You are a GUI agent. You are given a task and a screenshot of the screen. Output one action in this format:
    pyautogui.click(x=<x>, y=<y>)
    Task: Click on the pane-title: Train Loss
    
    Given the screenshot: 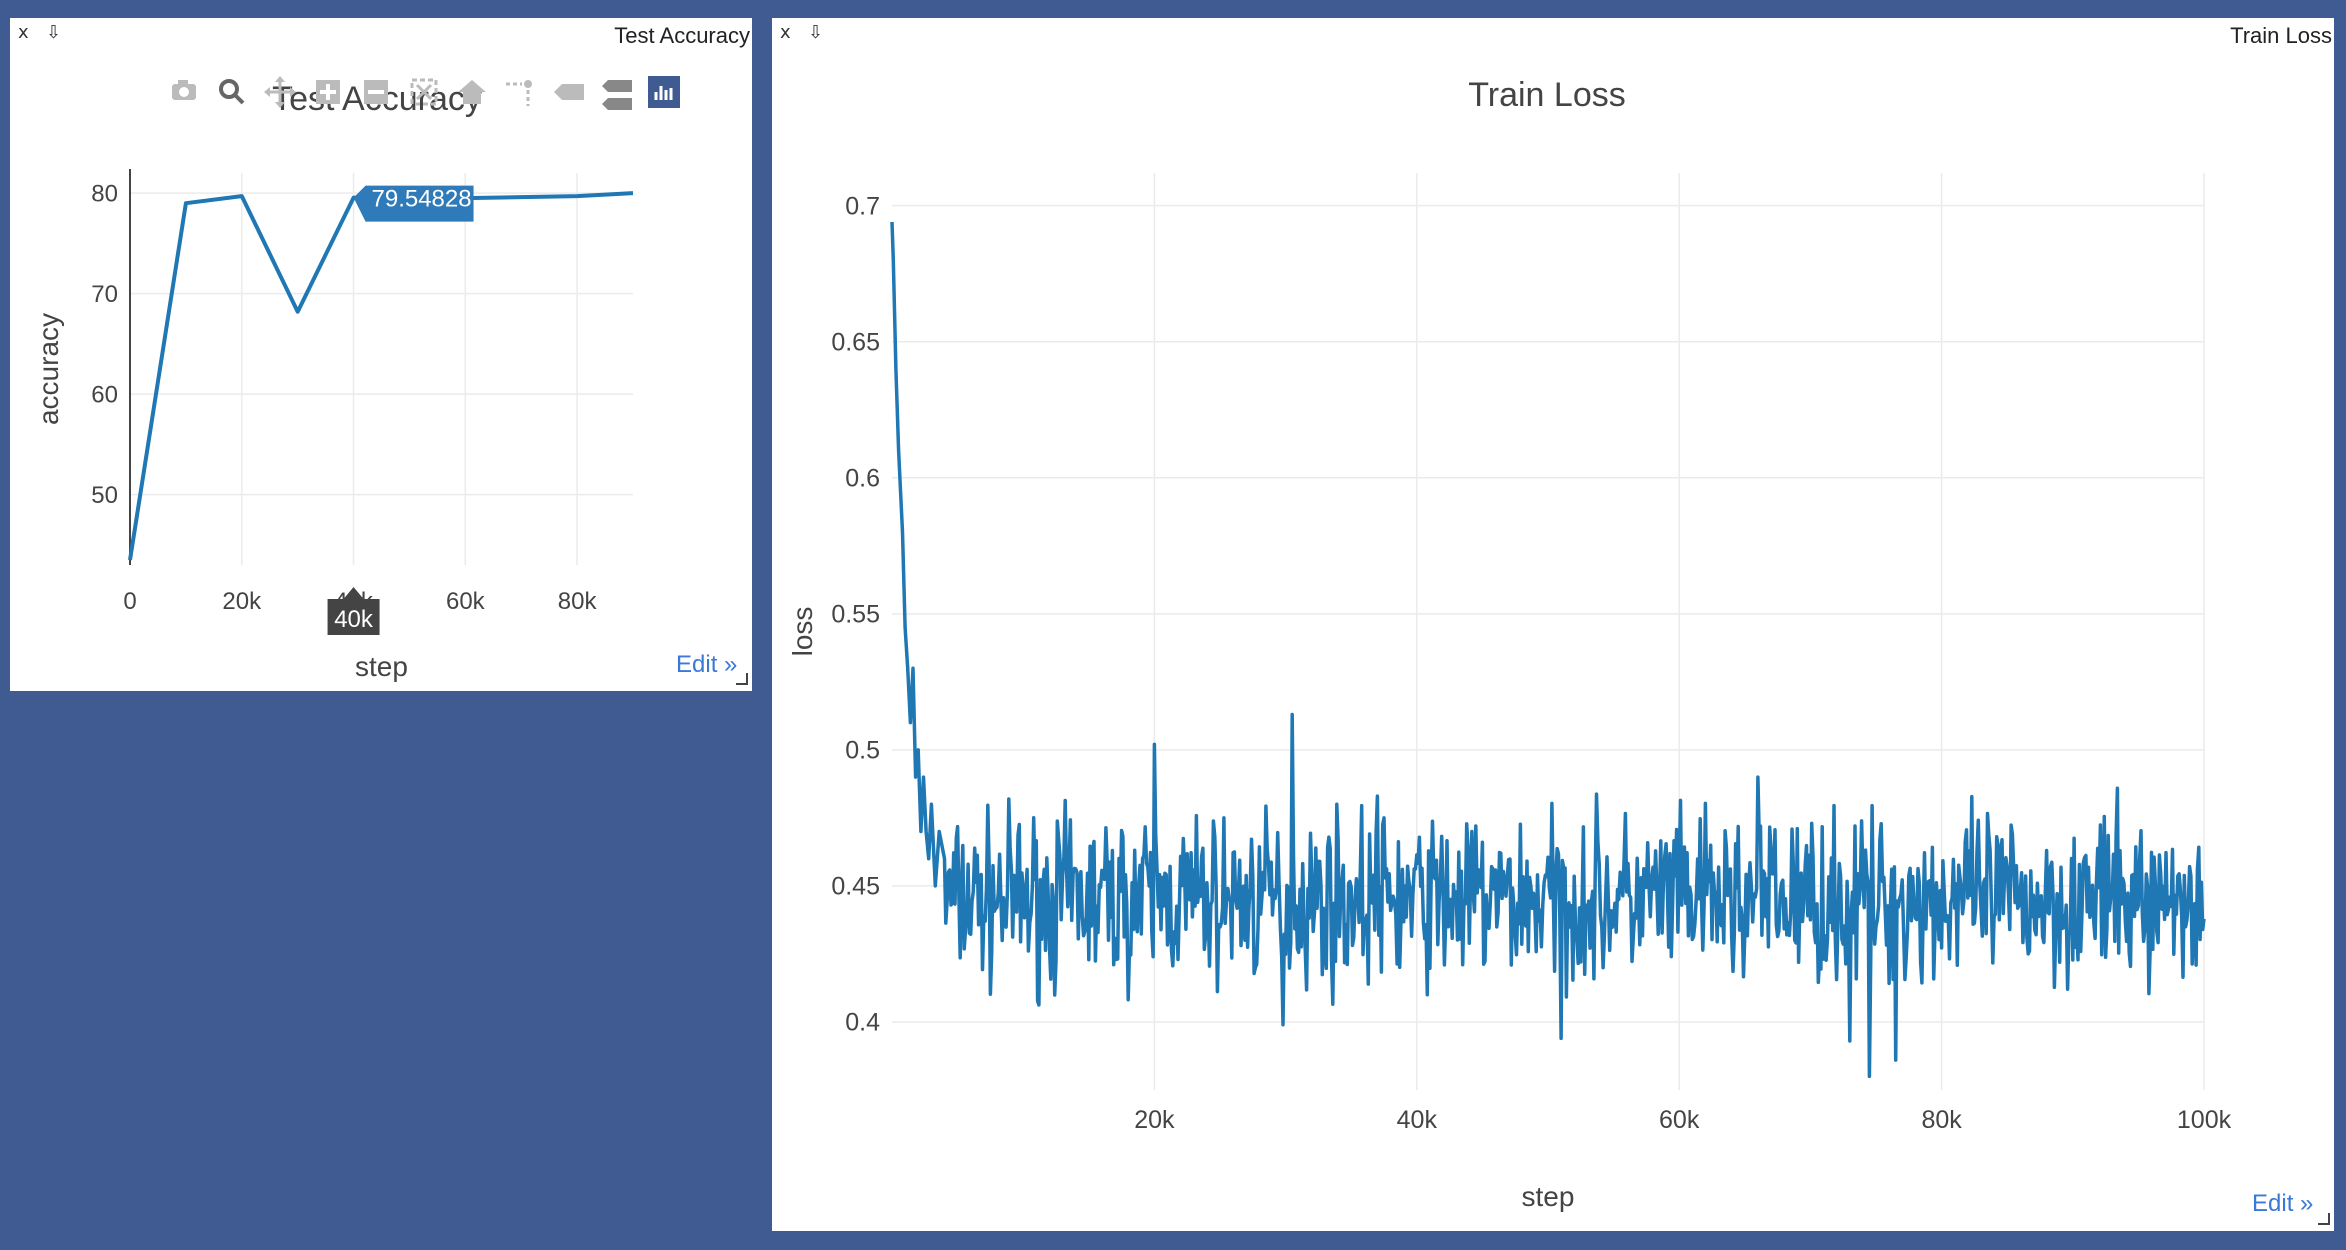 What is the action you would take?
    pyautogui.click(x=2281, y=35)
    